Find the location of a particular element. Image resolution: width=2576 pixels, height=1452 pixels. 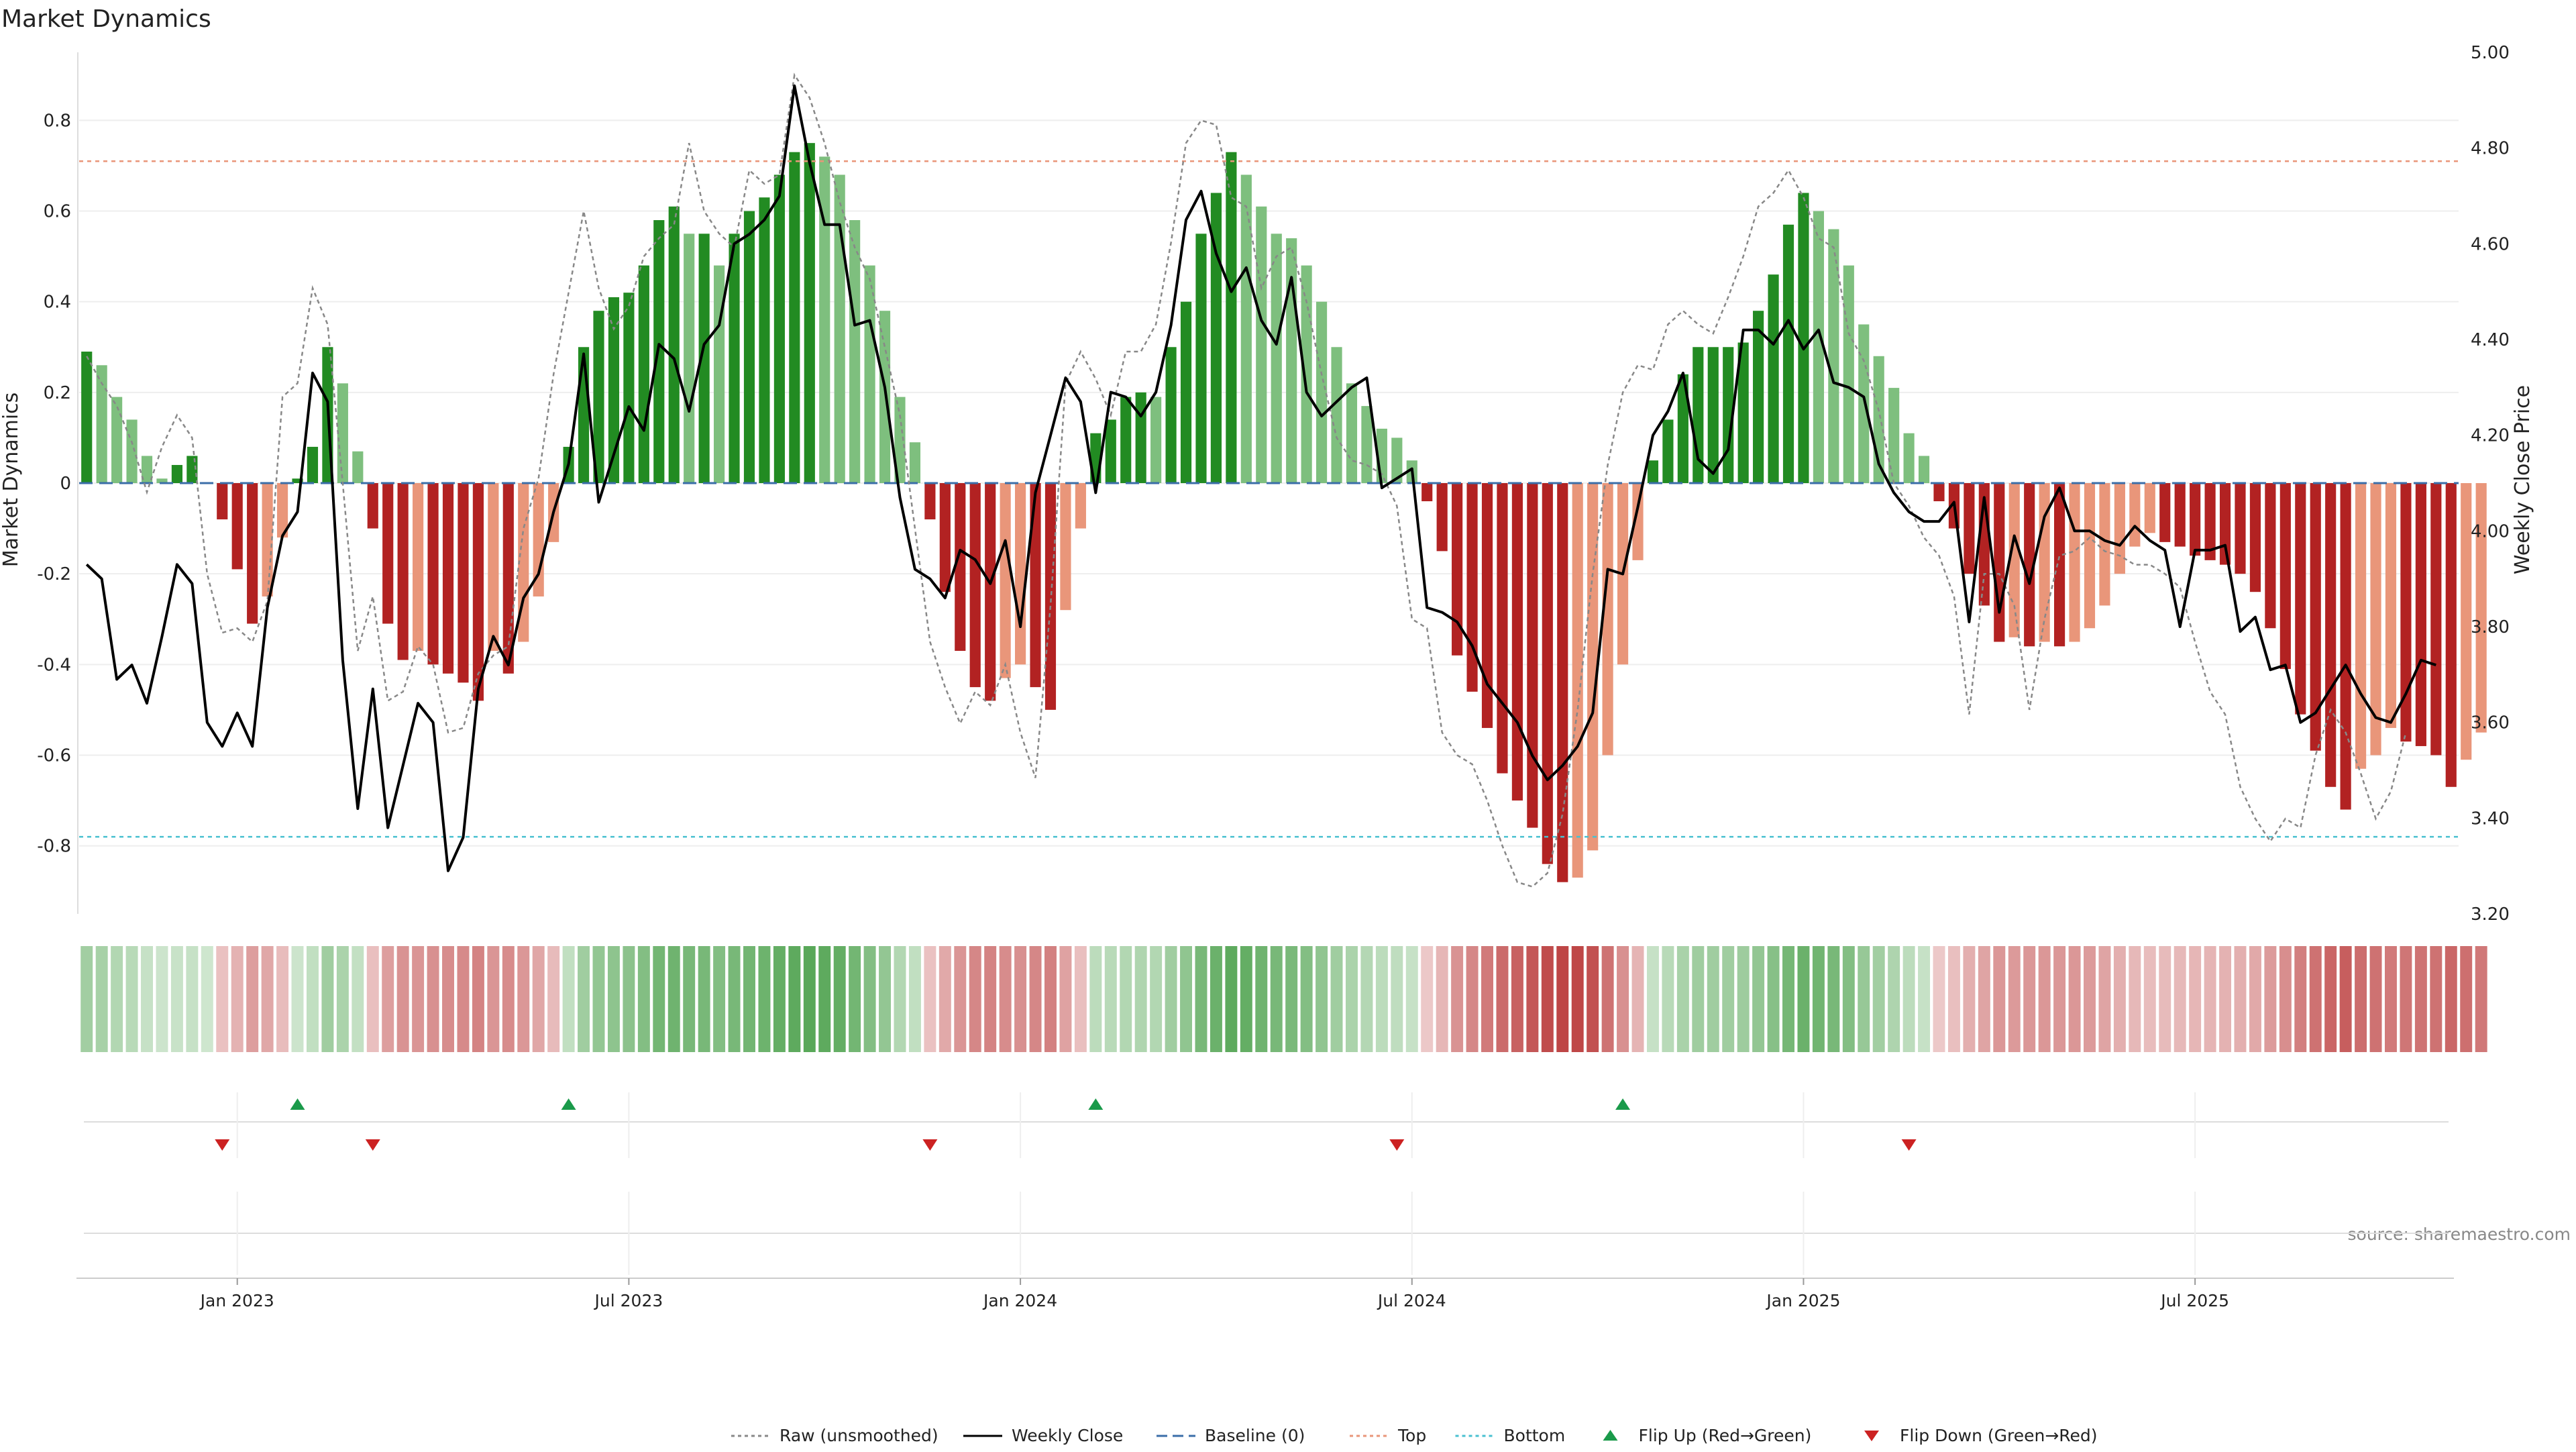

right-tick-label-5: 4.00 is located at coordinates (2490, 531).